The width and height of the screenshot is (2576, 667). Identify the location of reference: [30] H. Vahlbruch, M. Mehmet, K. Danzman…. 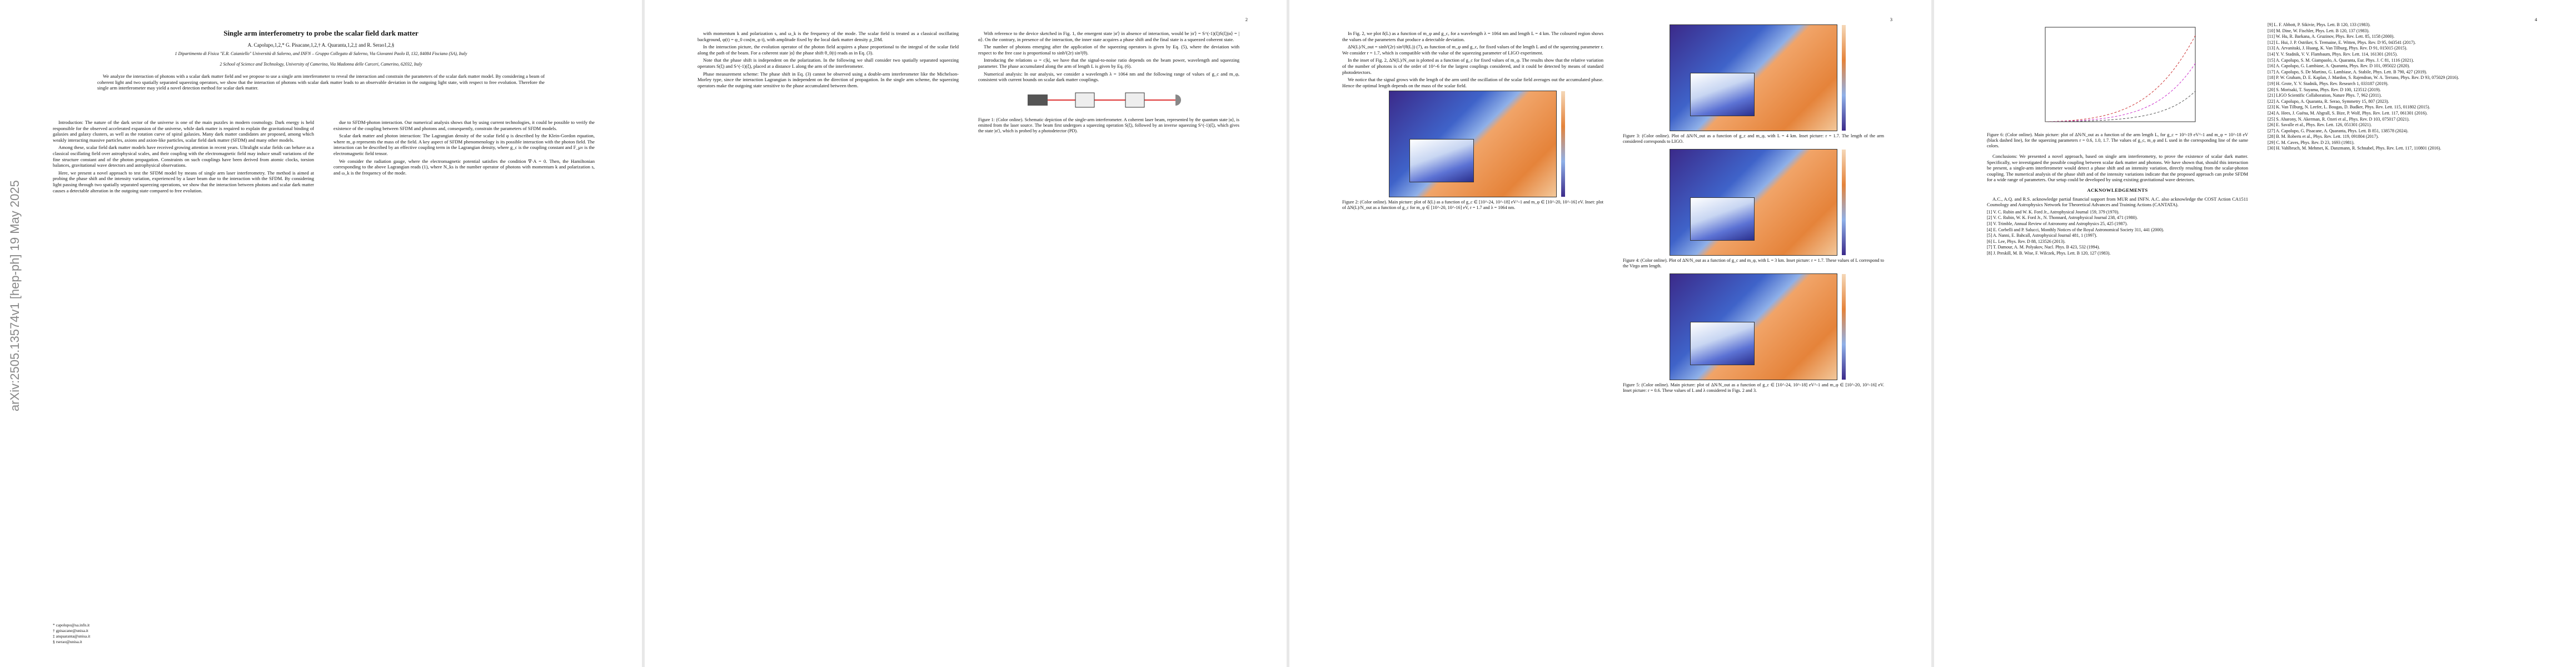
(2355, 148).